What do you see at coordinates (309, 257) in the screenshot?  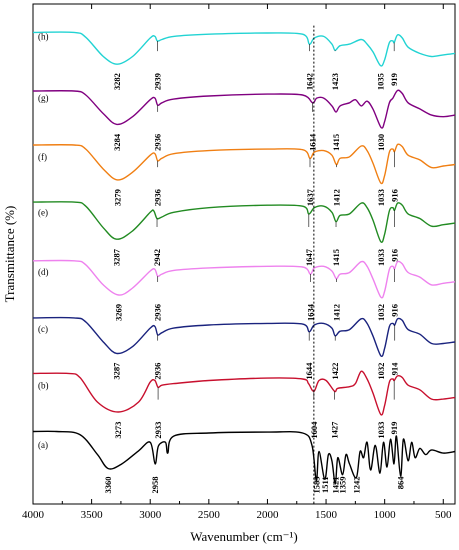 I see `peak-label: 1647` at bounding box center [309, 257].